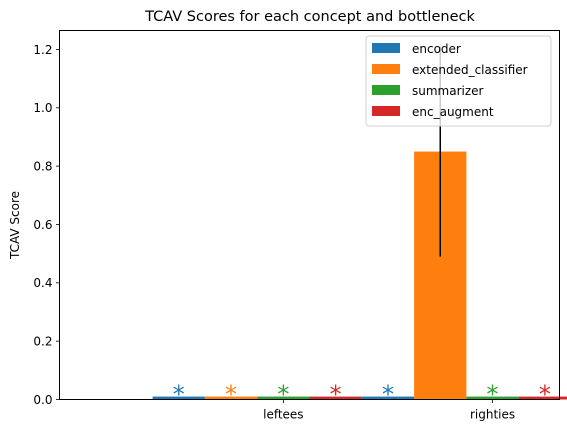 The width and height of the screenshot is (567, 433). What do you see at coordinates (42, 50) in the screenshot?
I see `y-tick-label: 1.2` at bounding box center [42, 50].